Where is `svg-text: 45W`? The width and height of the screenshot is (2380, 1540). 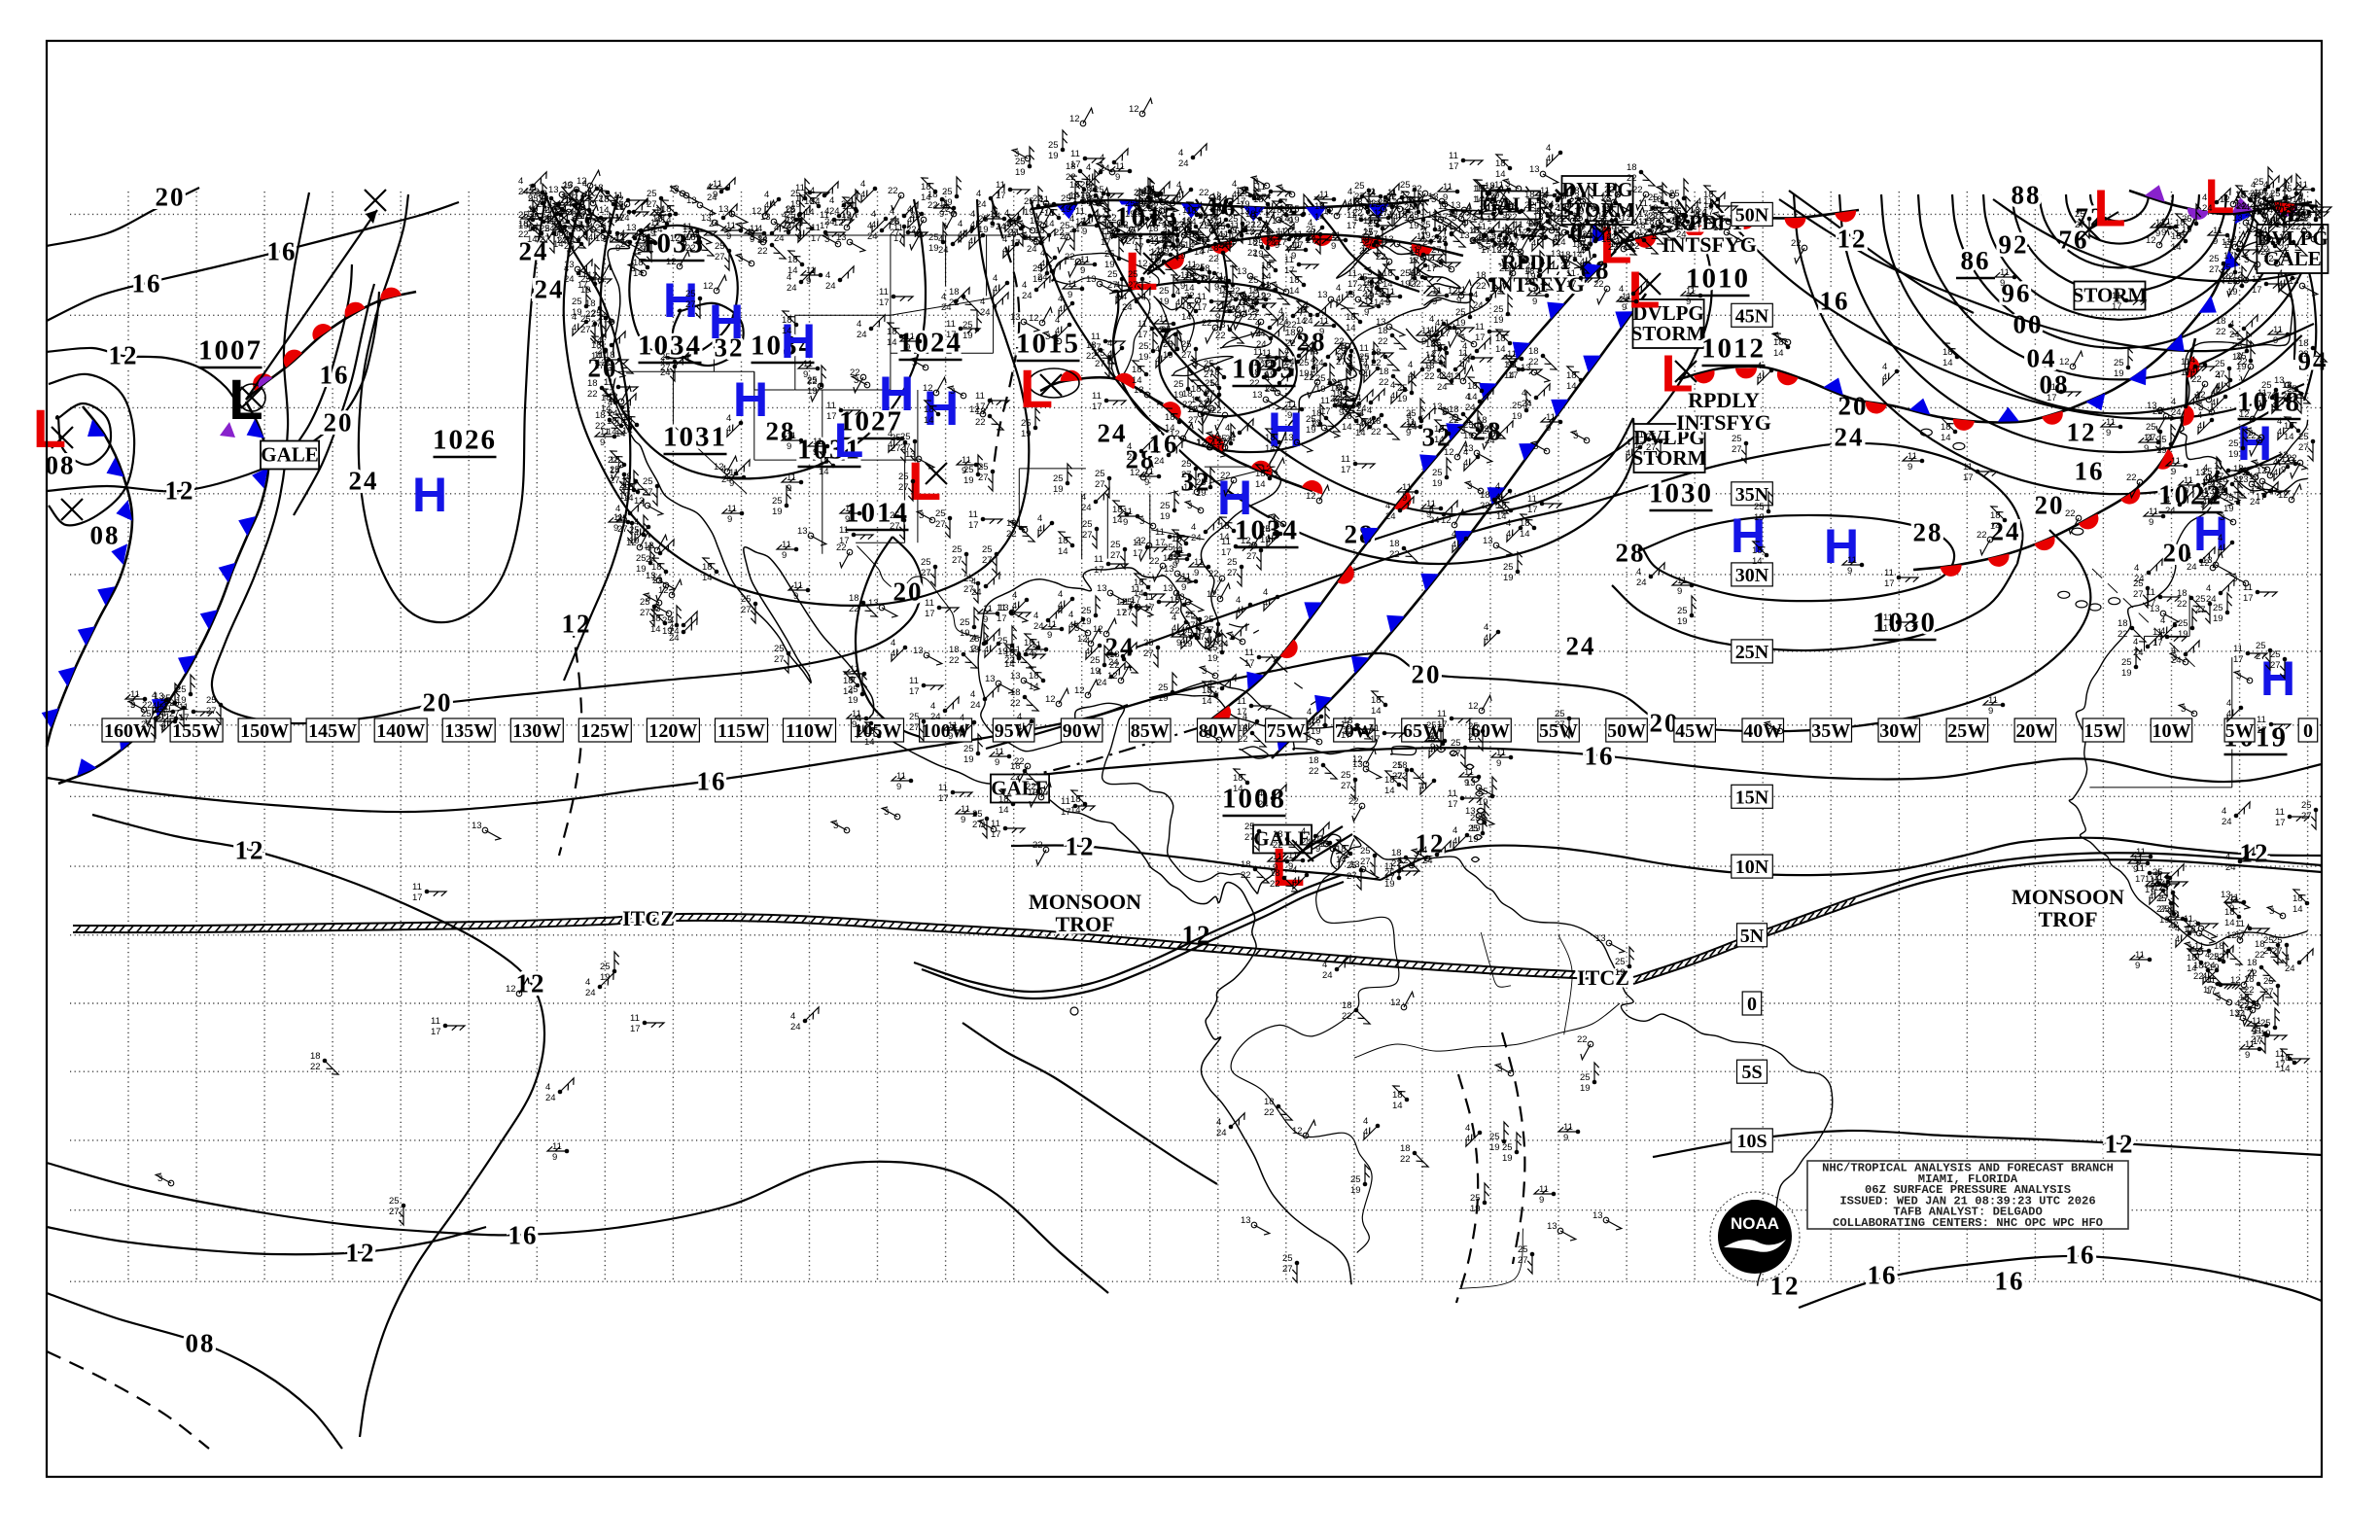 svg-text: 45W is located at coordinates (1694, 731).